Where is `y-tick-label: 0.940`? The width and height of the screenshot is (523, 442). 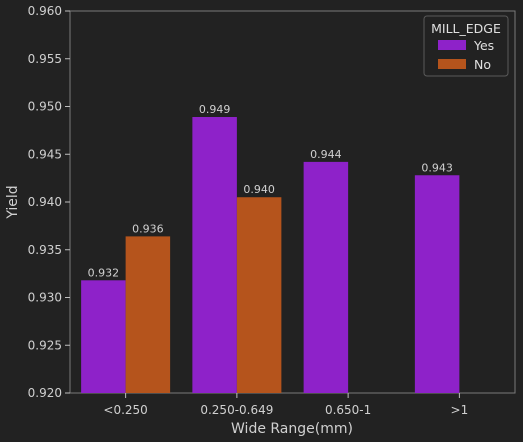 y-tick-label: 0.940 is located at coordinates (45, 202).